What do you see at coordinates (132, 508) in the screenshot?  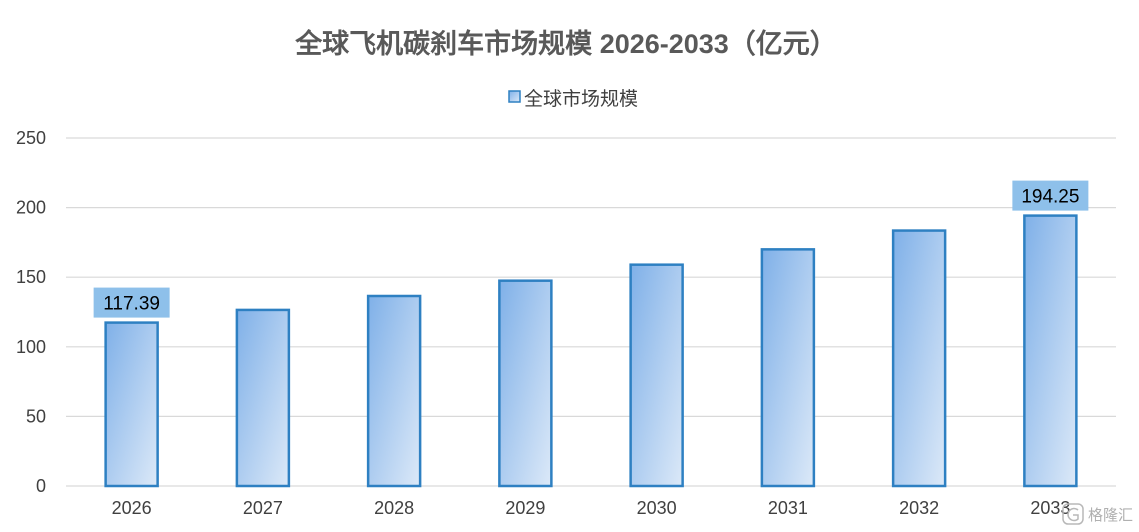 I see `x-tick-label: 2026` at bounding box center [132, 508].